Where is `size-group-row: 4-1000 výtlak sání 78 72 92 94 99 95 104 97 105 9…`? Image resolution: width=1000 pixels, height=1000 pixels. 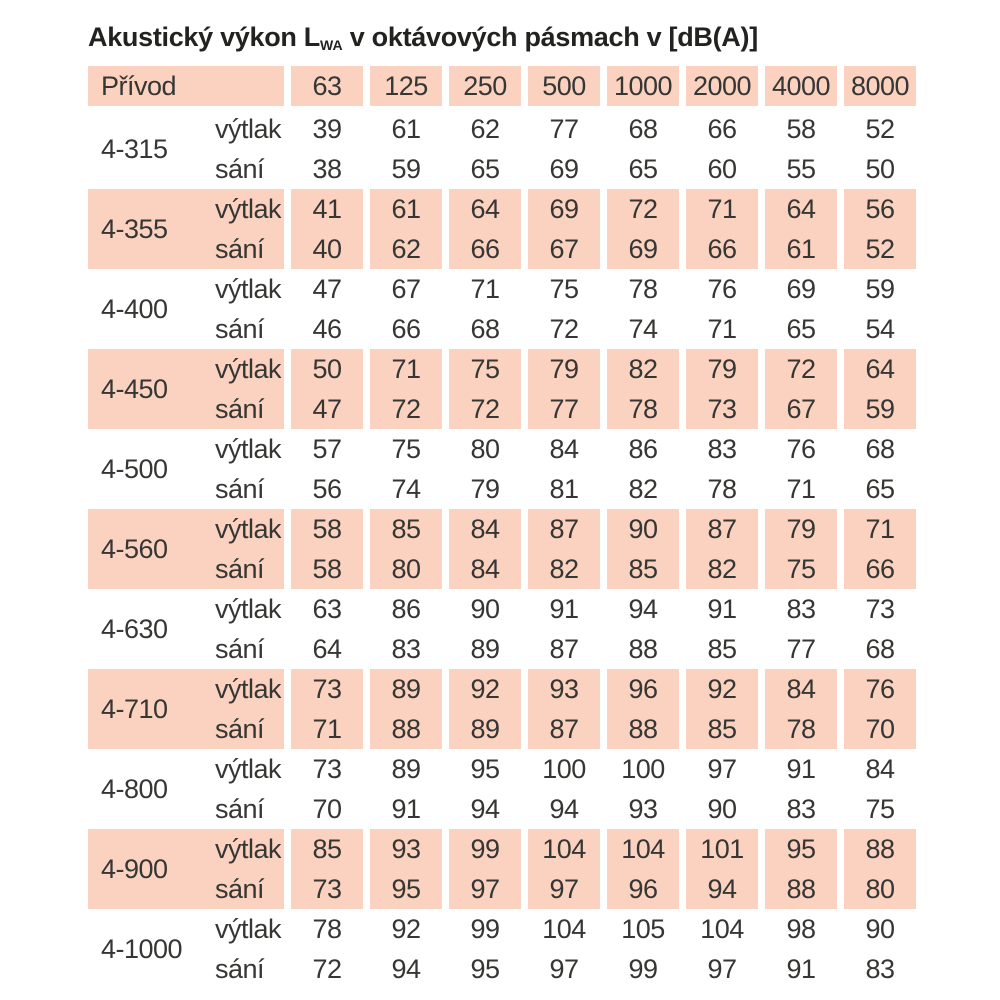 size-group-row: 4-1000 výtlak sání 78 72 92 94 99 95 104 97 105 9… is located at coordinates (502, 949).